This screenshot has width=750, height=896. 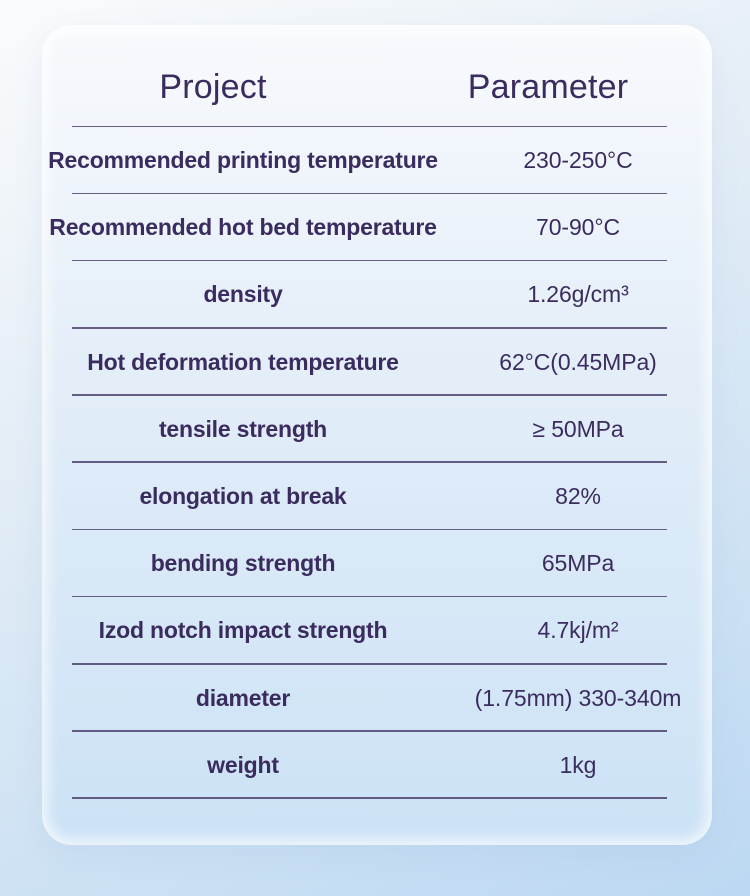 What do you see at coordinates (578, 160) in the screenshot?
I see `row-value: 230-250°C` at bounding box center [578, 160].